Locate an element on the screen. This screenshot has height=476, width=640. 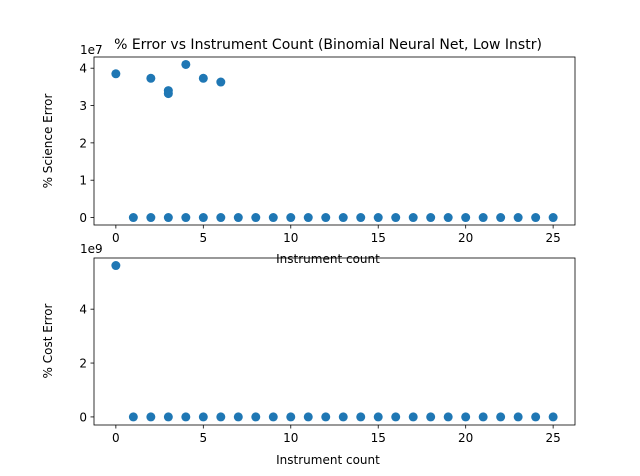
cost-error-offset-label: 1e9 is located at coordinates (91, 249).